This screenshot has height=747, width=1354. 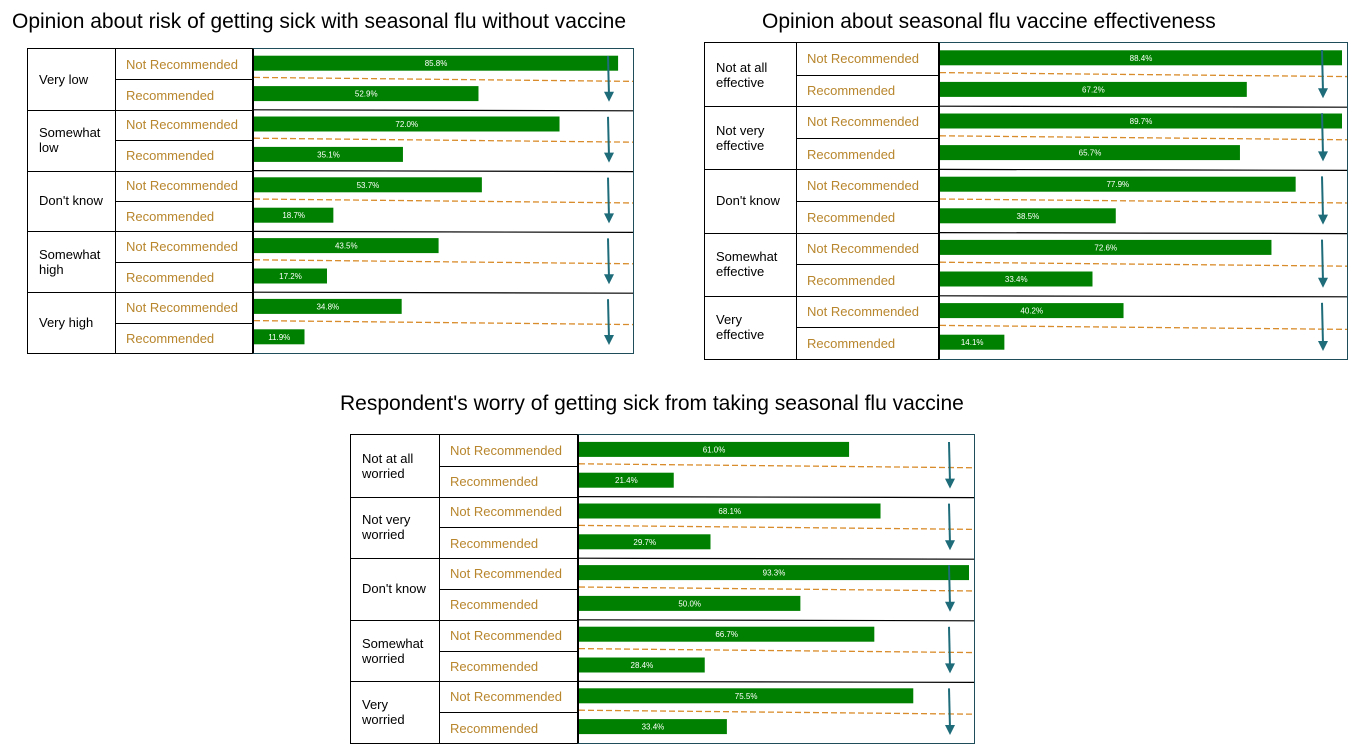 What do you see at coordinates (1117, 184) in the screenshot?
I see `bar-value-label: 77.9%` at bounding box center [1117, 184].